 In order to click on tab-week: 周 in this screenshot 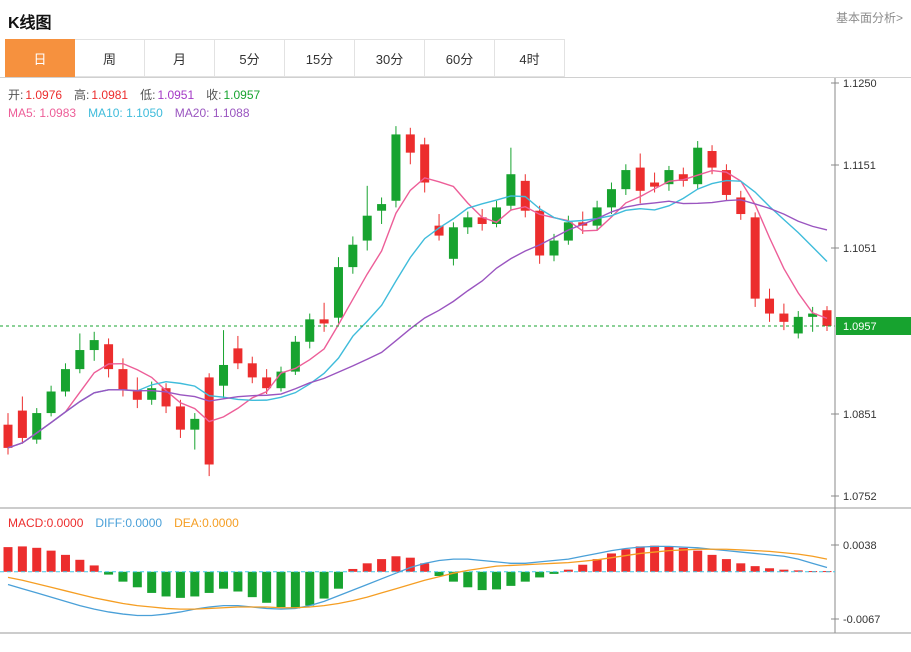, I will do `click(110, 58)`.